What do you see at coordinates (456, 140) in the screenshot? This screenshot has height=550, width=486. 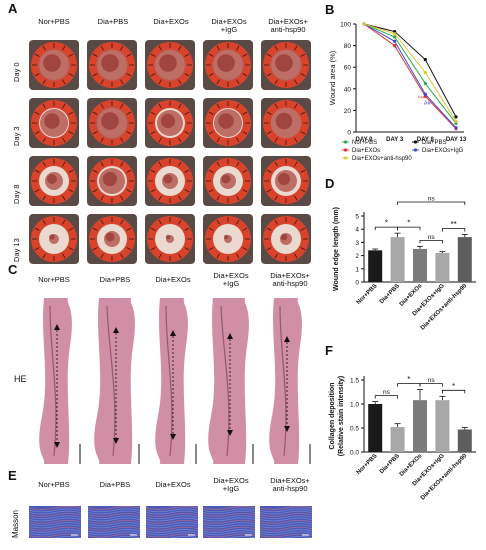 I see `b-x-tick-label: DAY 13` at bounding box center [456, 140].